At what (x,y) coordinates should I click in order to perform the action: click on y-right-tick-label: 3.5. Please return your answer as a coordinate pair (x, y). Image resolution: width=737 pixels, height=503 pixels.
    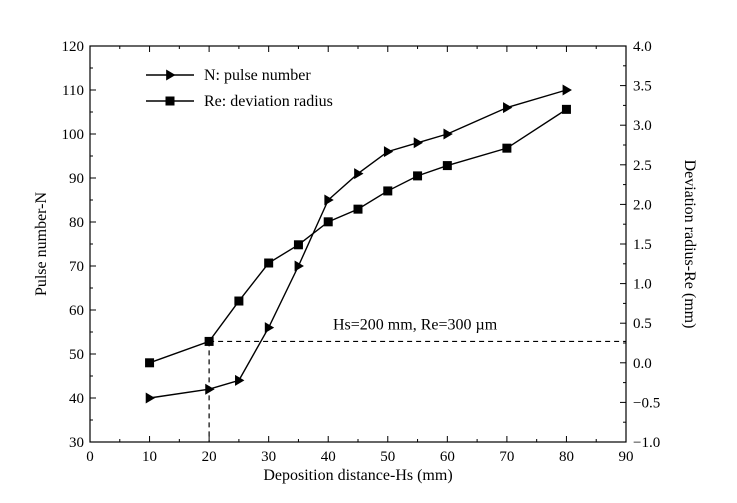
    Looking at the image, I should click on (642, 87).